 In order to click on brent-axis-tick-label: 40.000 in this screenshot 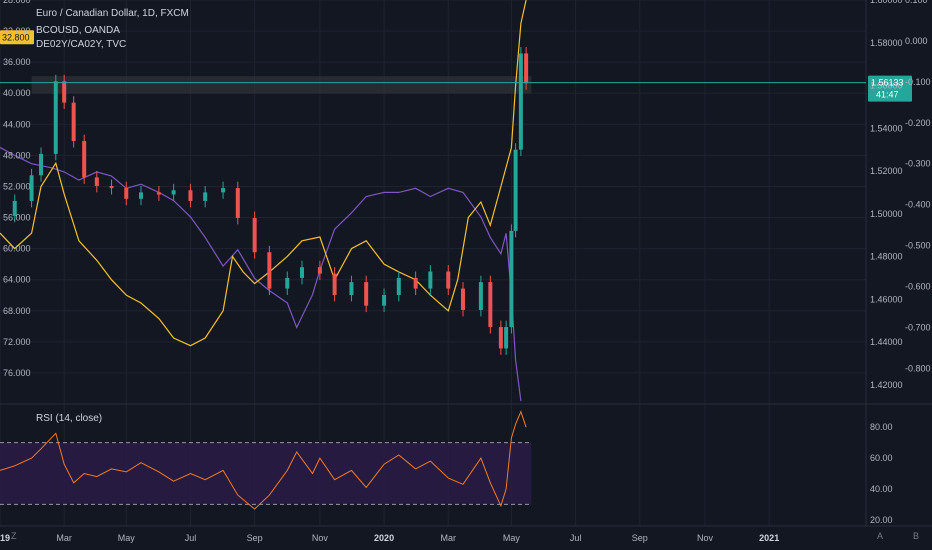, I will do `click(17, 93)`.